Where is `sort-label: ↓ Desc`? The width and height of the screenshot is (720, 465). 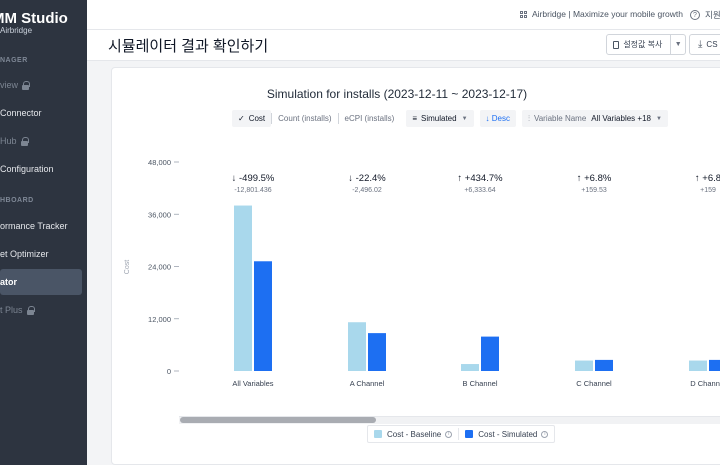 sort-label: ↓ Desc is located at coordinates (497, 118).